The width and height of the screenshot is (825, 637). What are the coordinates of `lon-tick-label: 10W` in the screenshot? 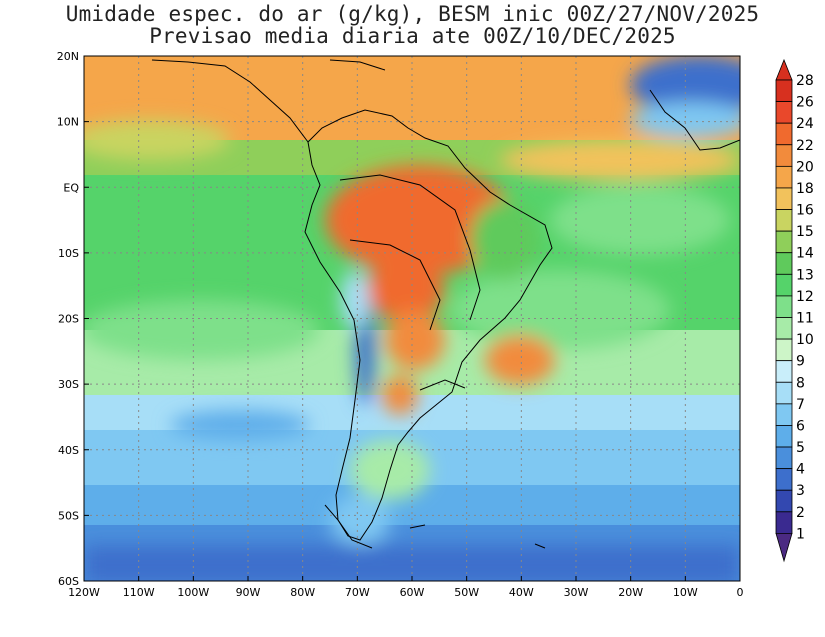 It's located at (685, 592).